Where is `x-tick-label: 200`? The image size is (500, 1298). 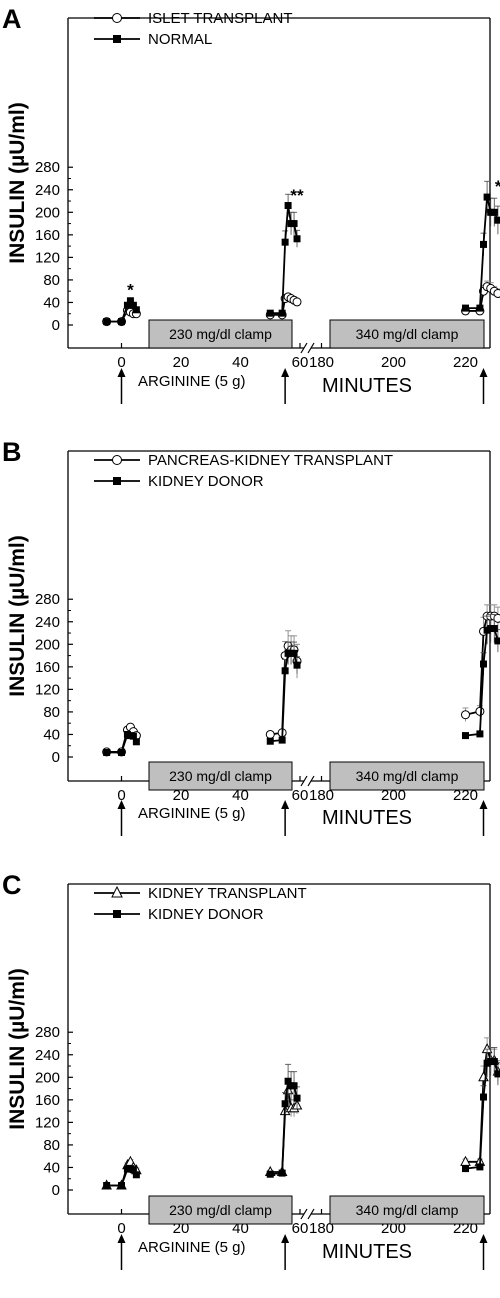 x-tick-label: 200 is located at coordinates (393, 795).